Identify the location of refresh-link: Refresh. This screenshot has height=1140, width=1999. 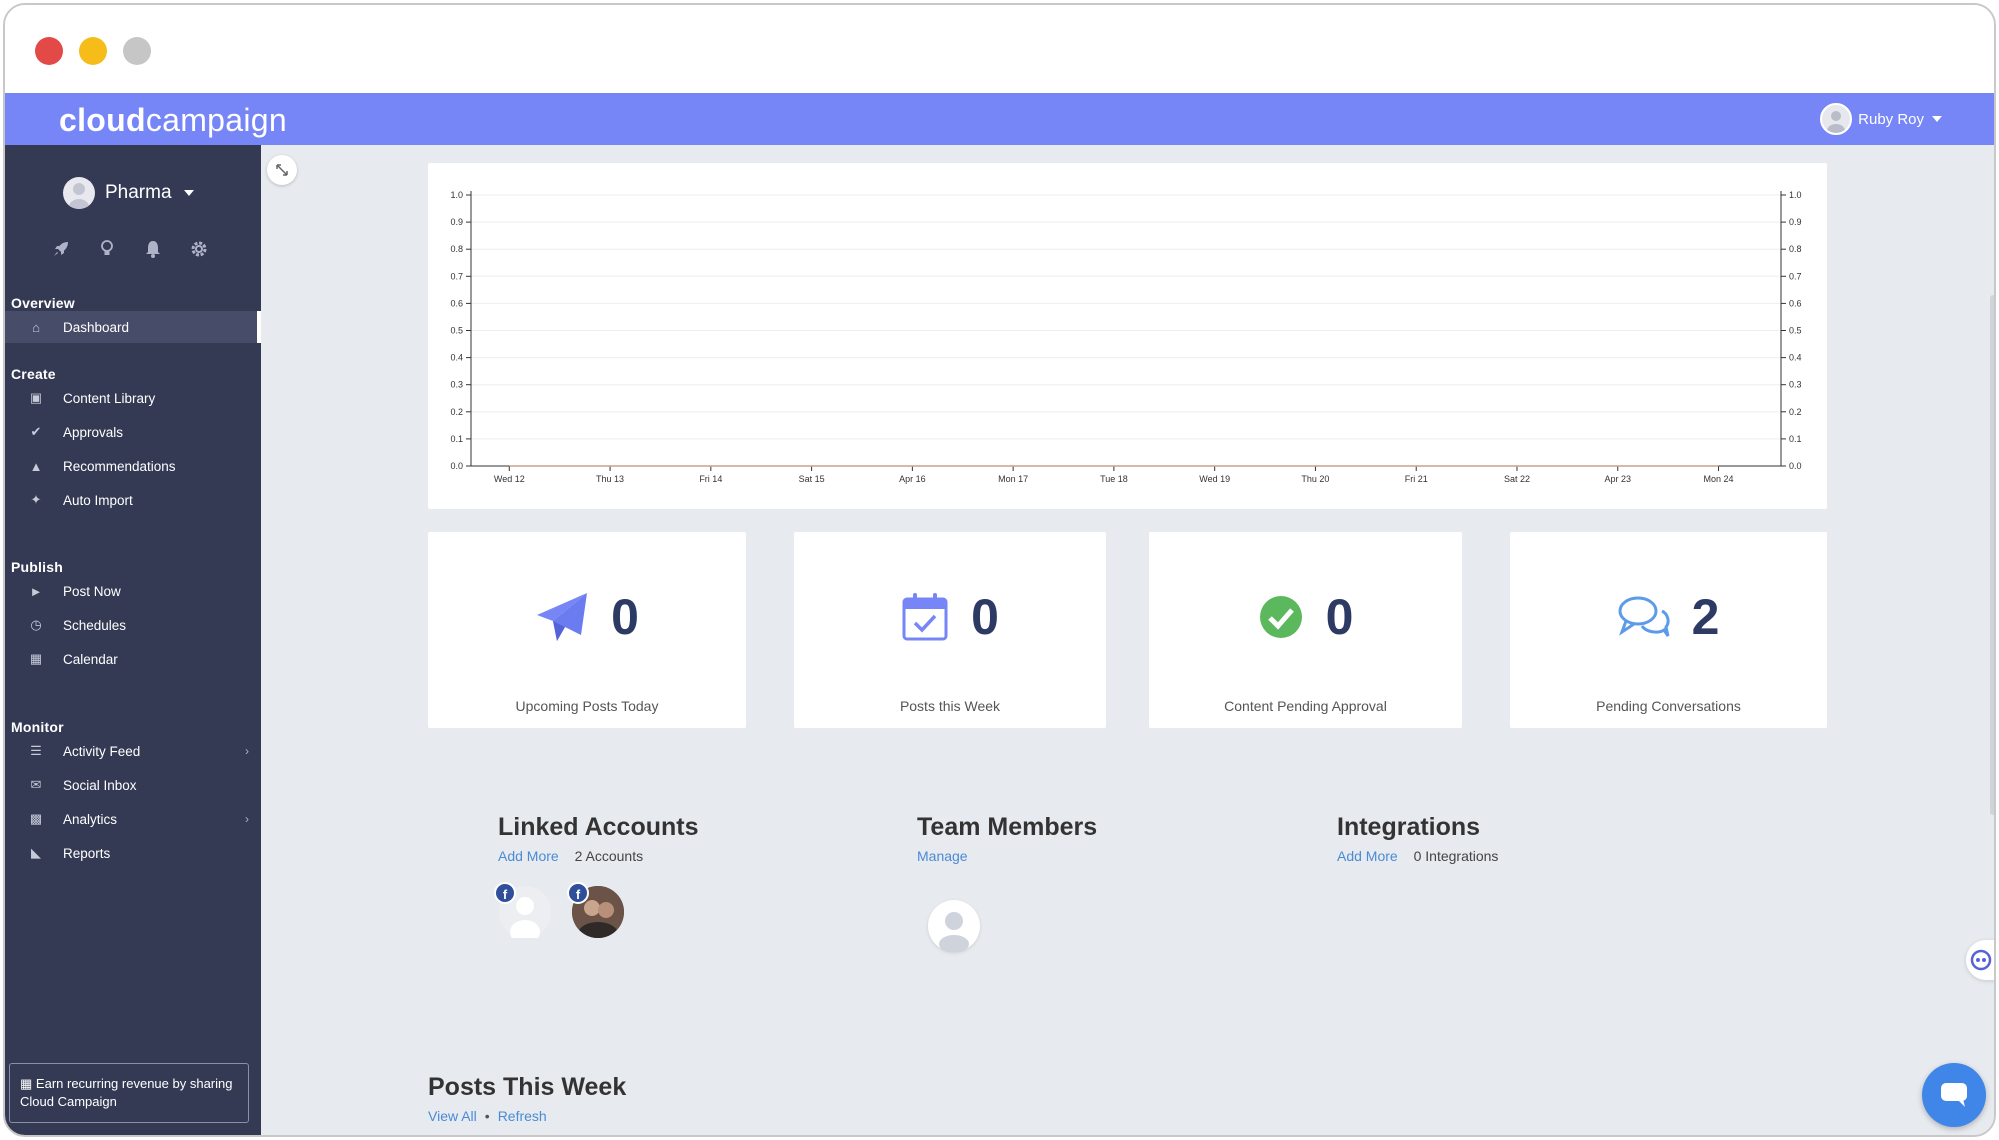
(522, 1116).